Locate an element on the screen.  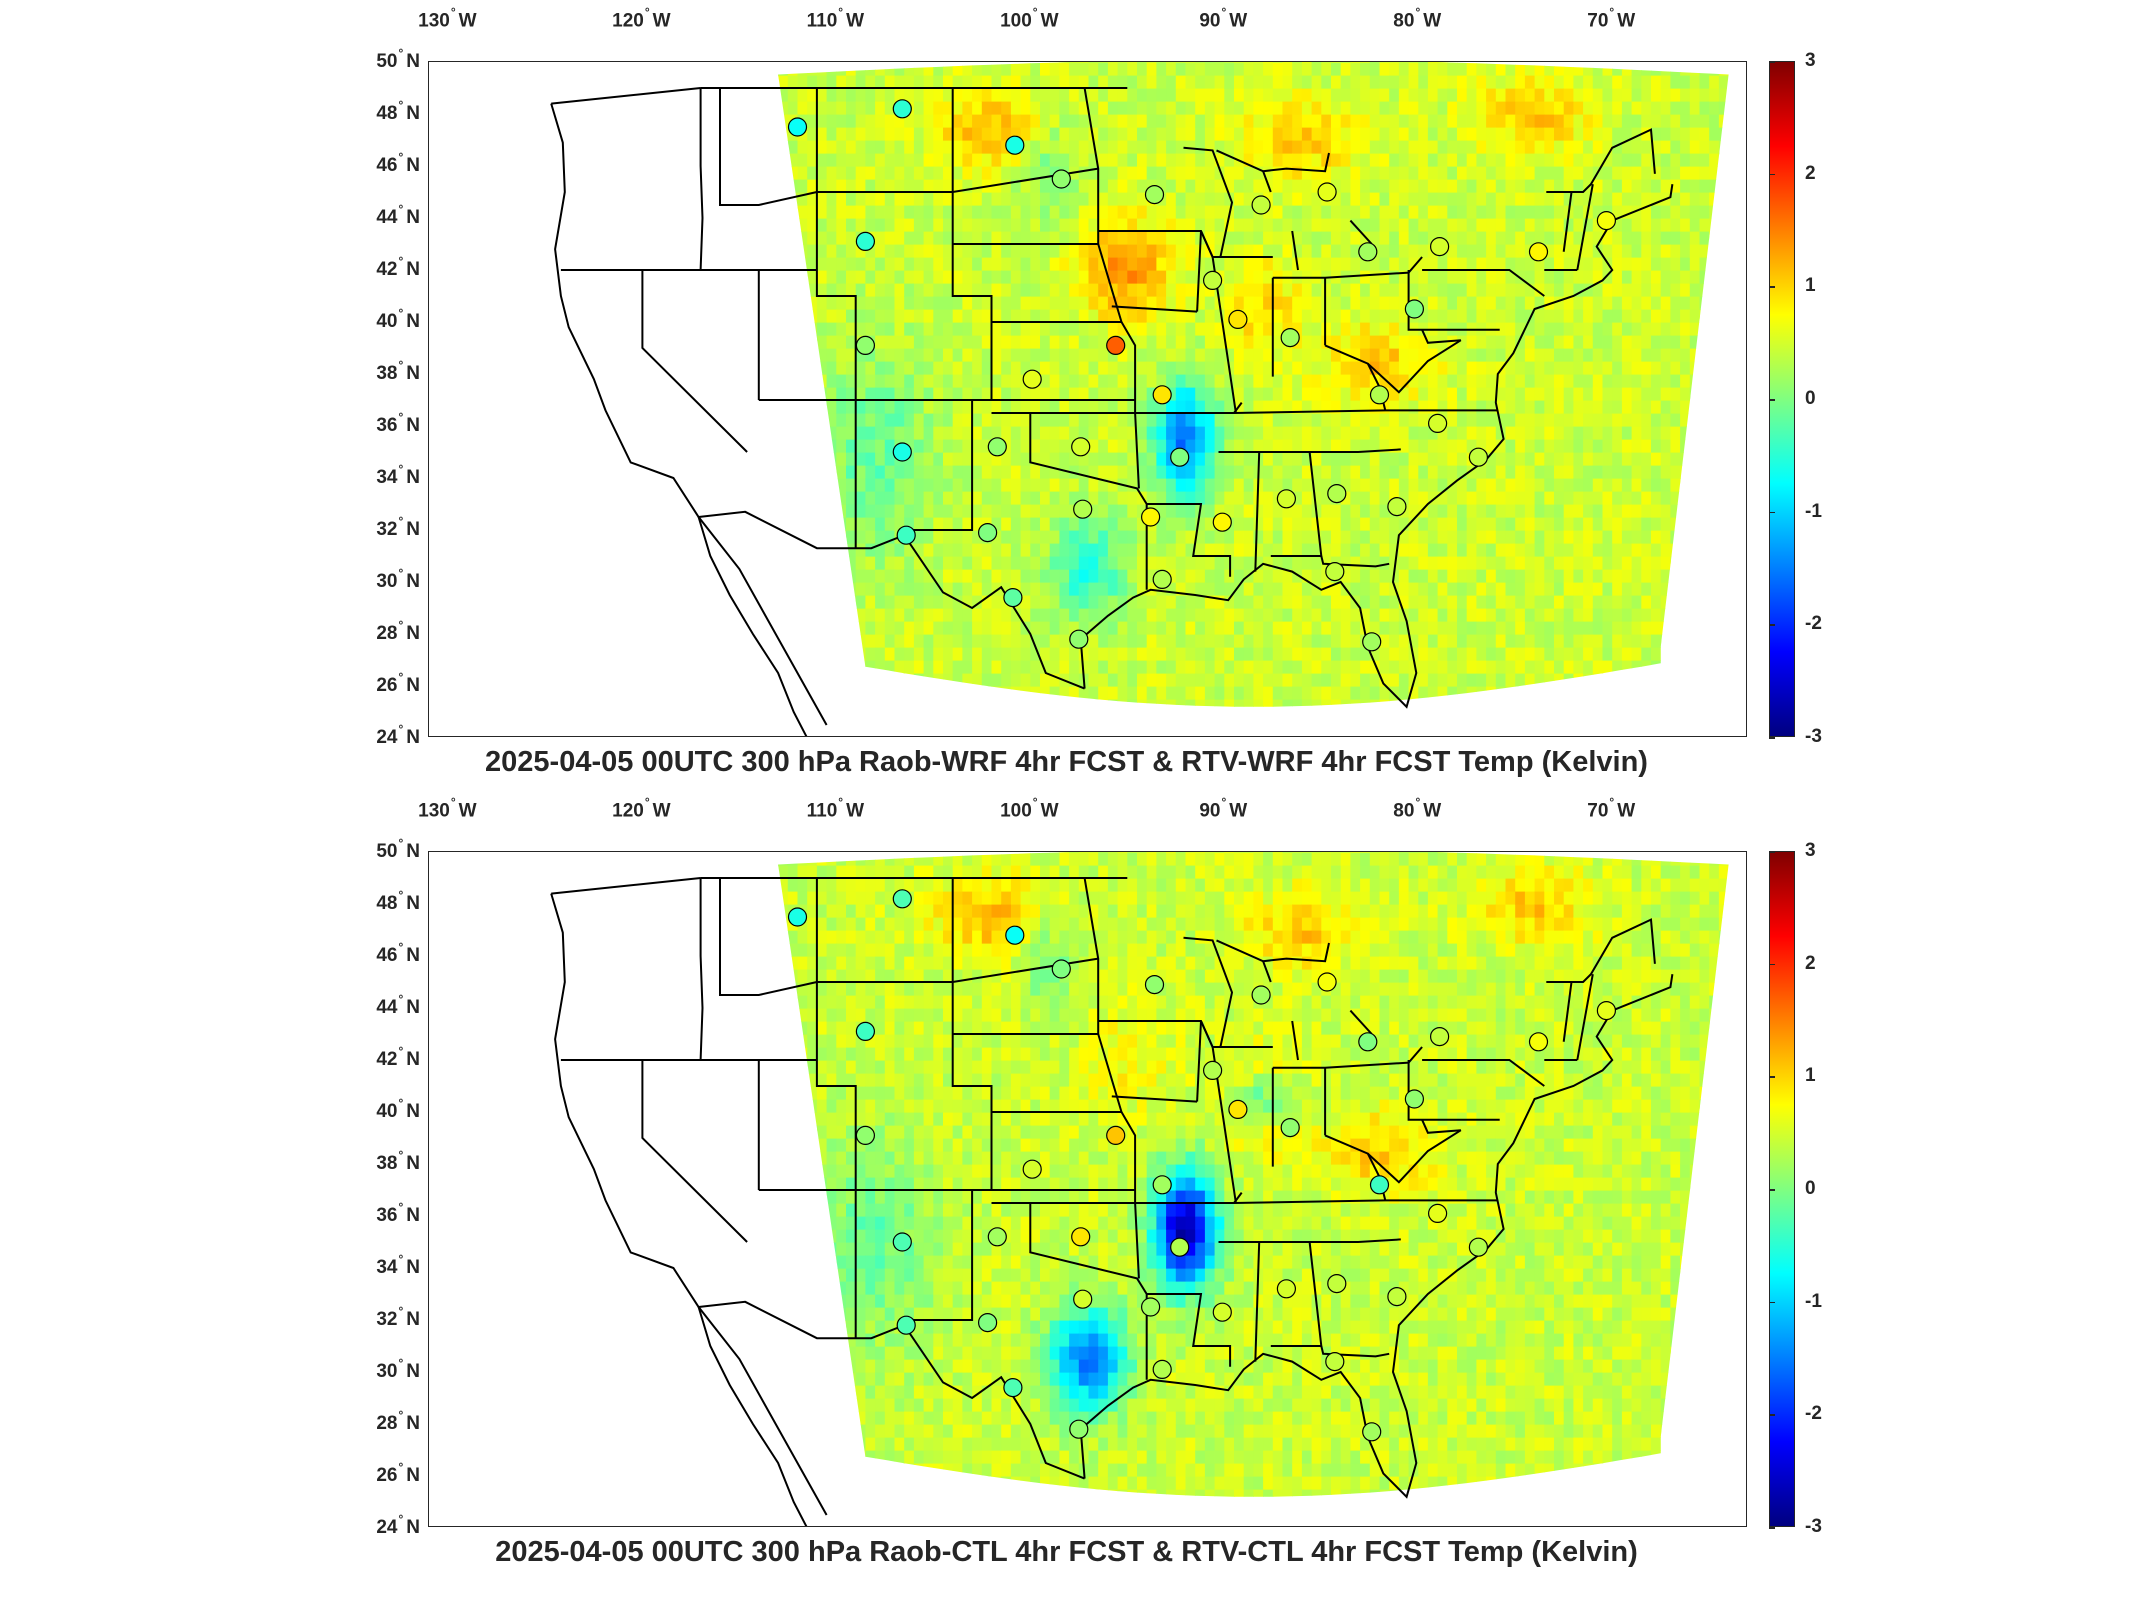
top-lat-tick-label: 42° N is located at coordinates (398, 267).